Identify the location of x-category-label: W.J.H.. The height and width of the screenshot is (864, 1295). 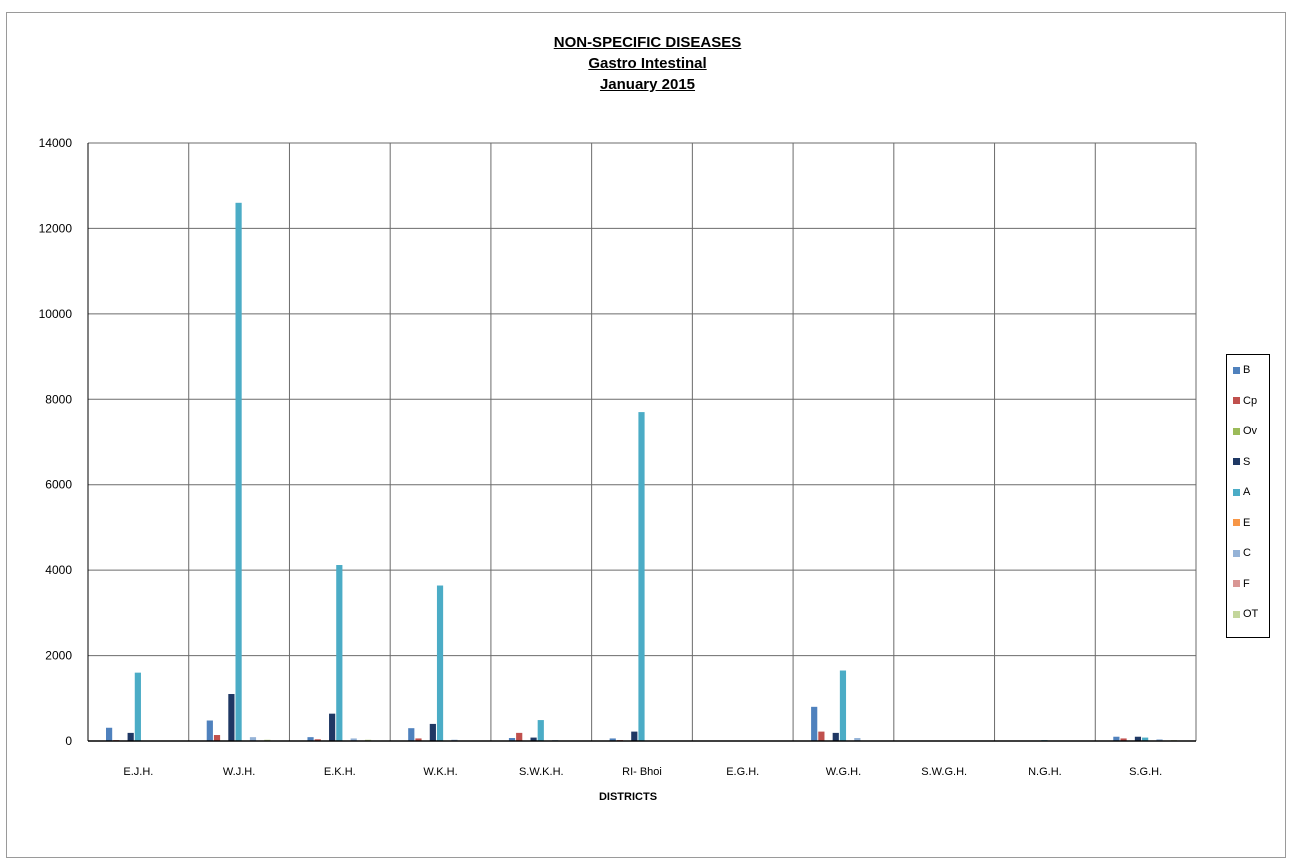
(239, 772).